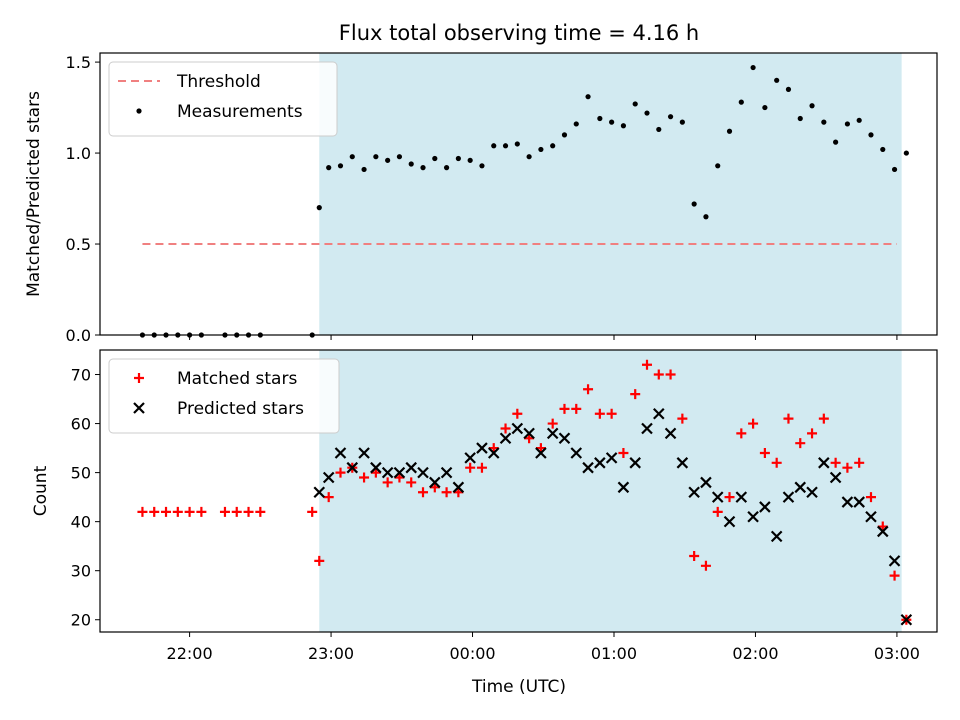 The width and height of the screenshot is (960, 720). I want to click on y-tick-label: 70, so click(81, 375).